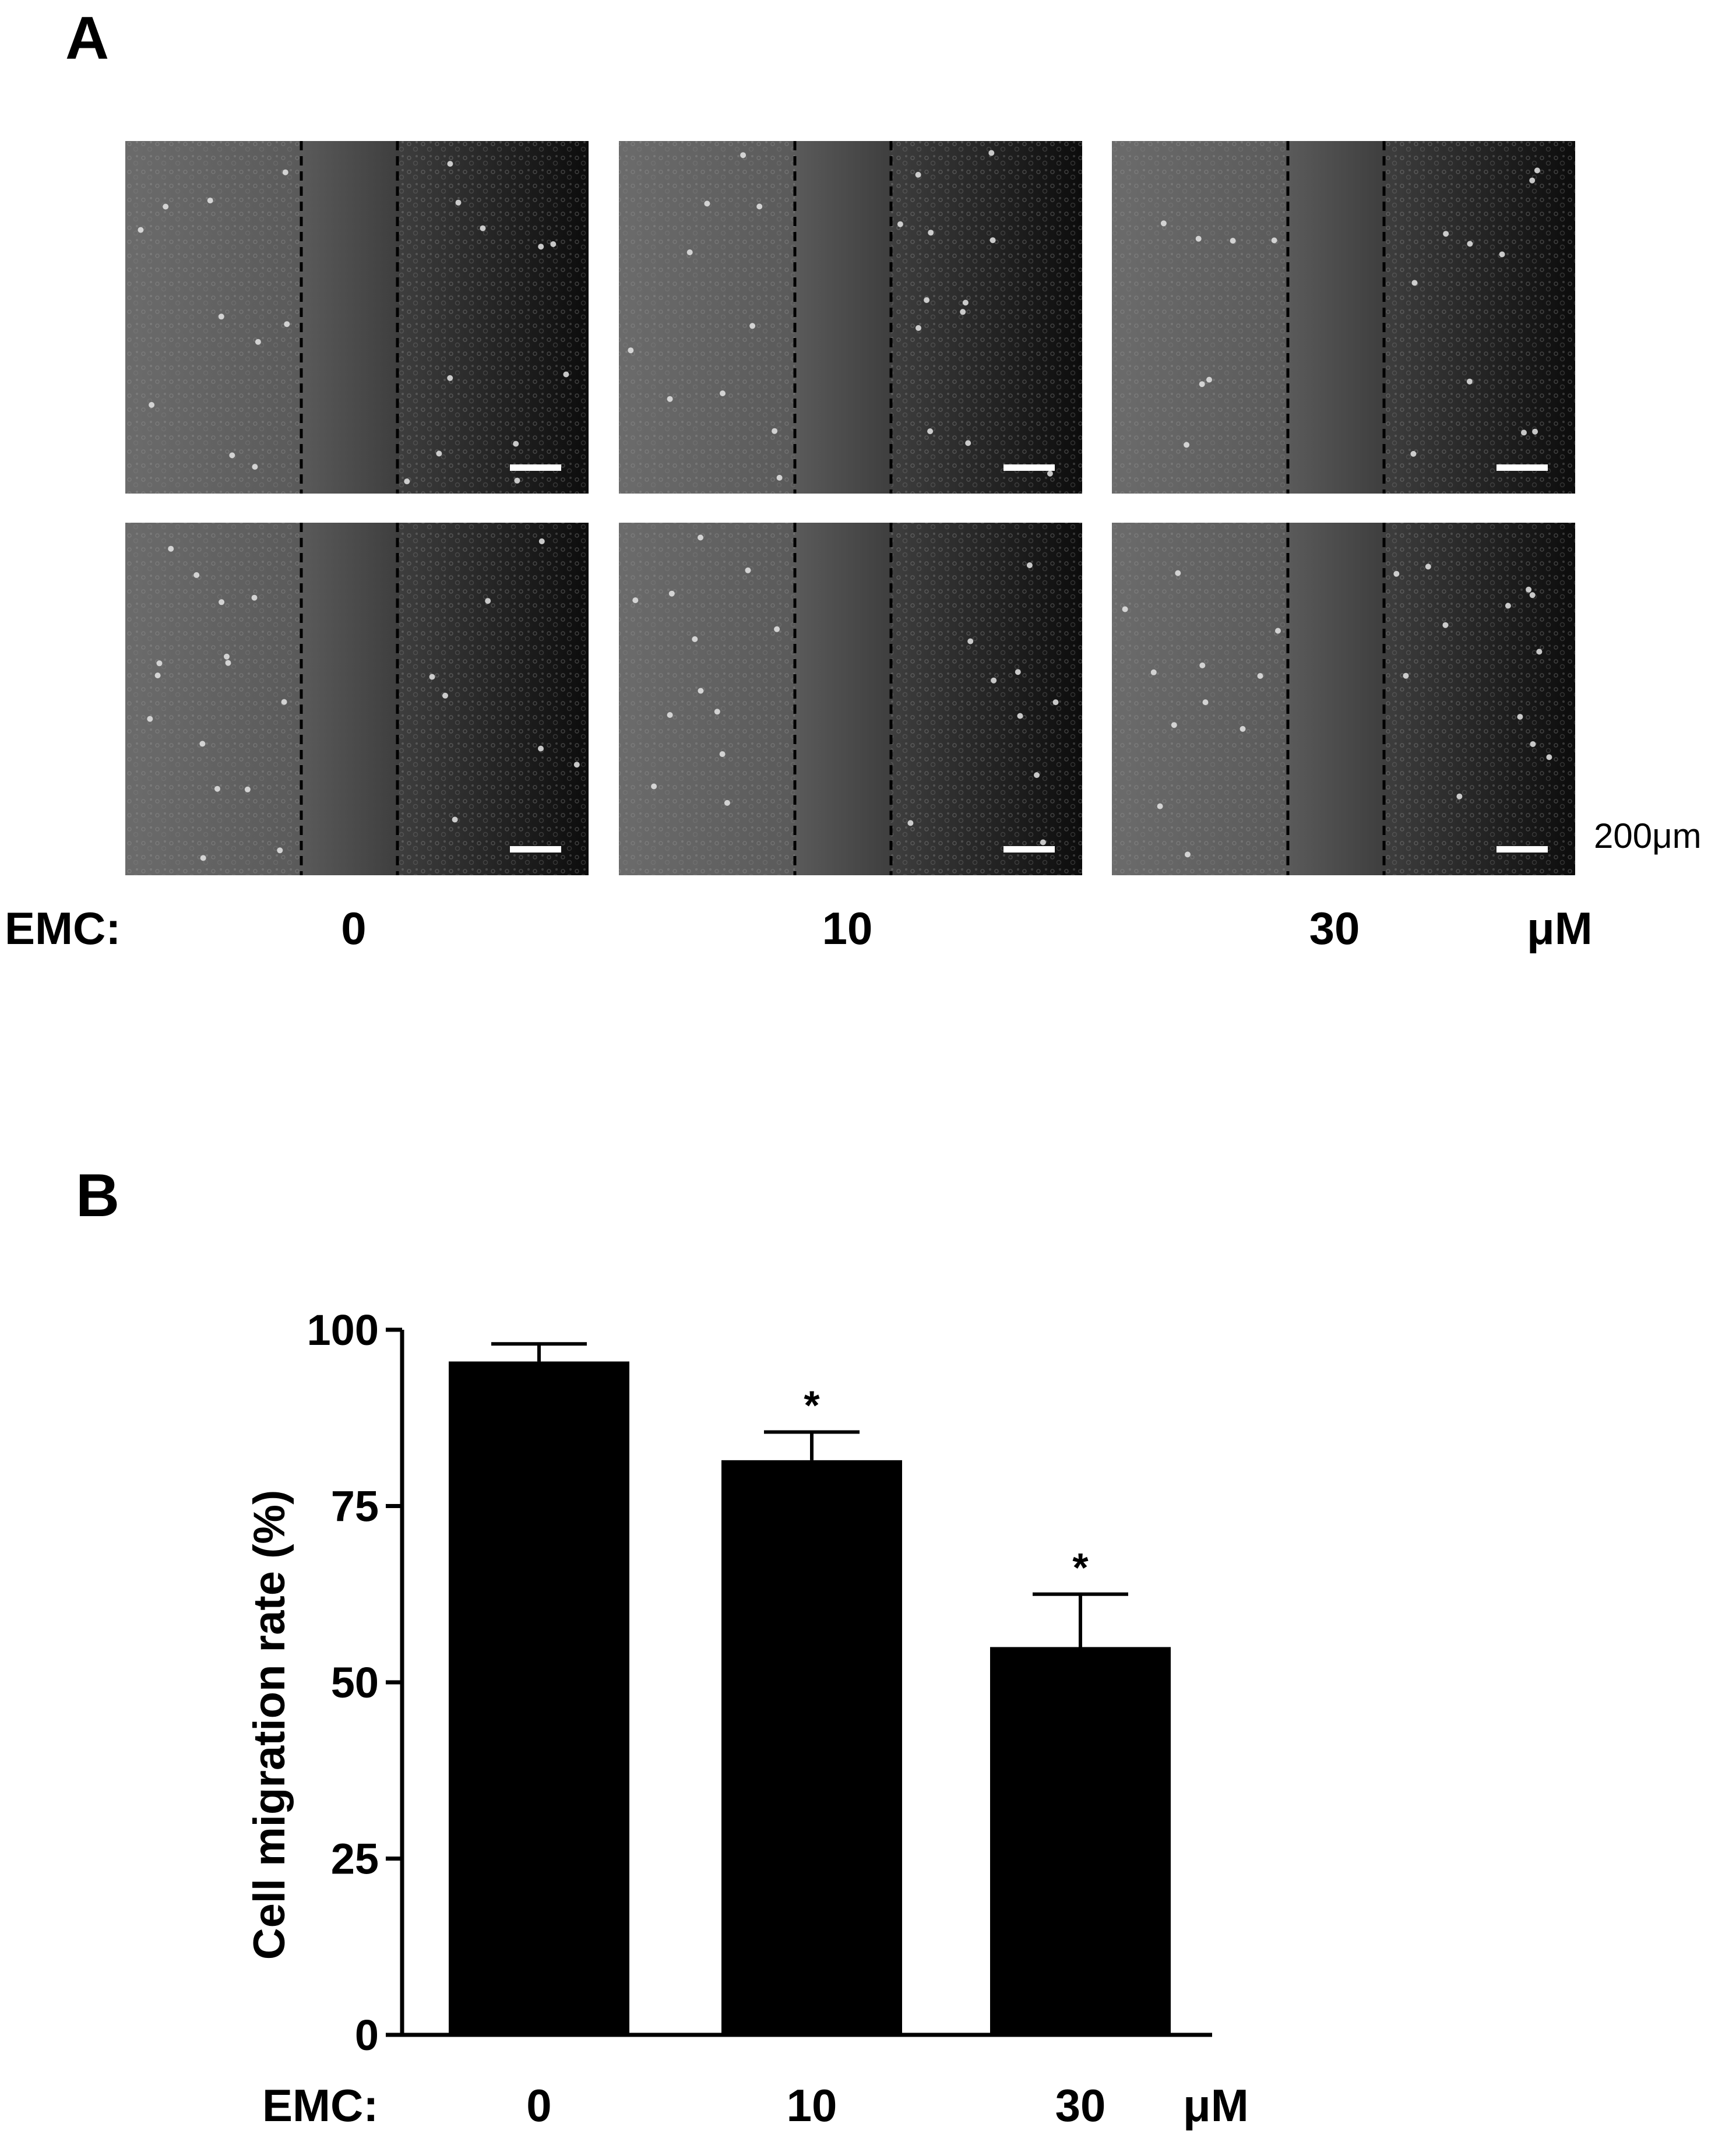  Describe the element at coordinates (98, 1196) in the screenshot. I see `panel-label-b: B` at that location.